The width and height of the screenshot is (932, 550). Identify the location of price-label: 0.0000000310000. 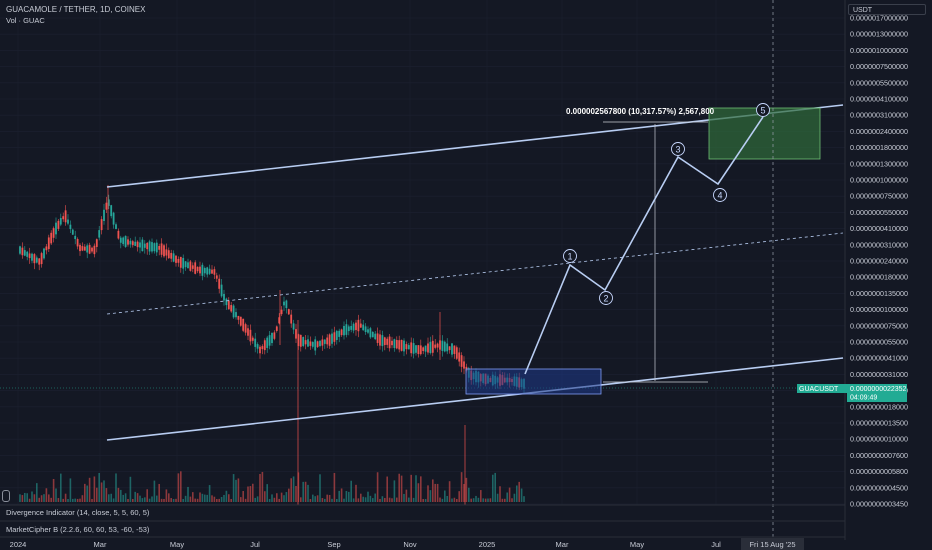
(879, 244).